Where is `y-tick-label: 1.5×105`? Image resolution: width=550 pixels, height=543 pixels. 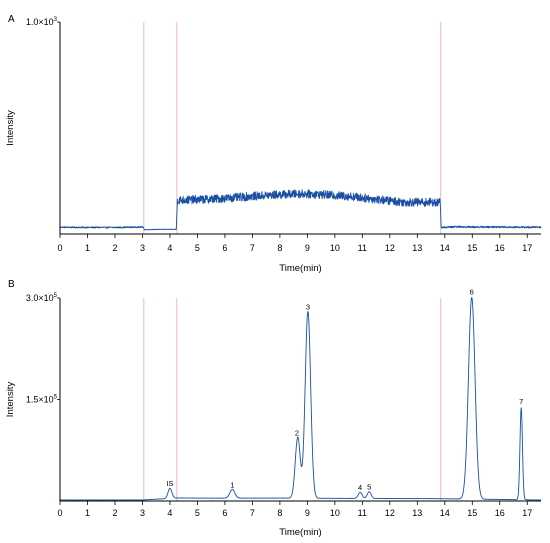 y-tick-label: 1.5×105 is located at coordinates (42, 400).